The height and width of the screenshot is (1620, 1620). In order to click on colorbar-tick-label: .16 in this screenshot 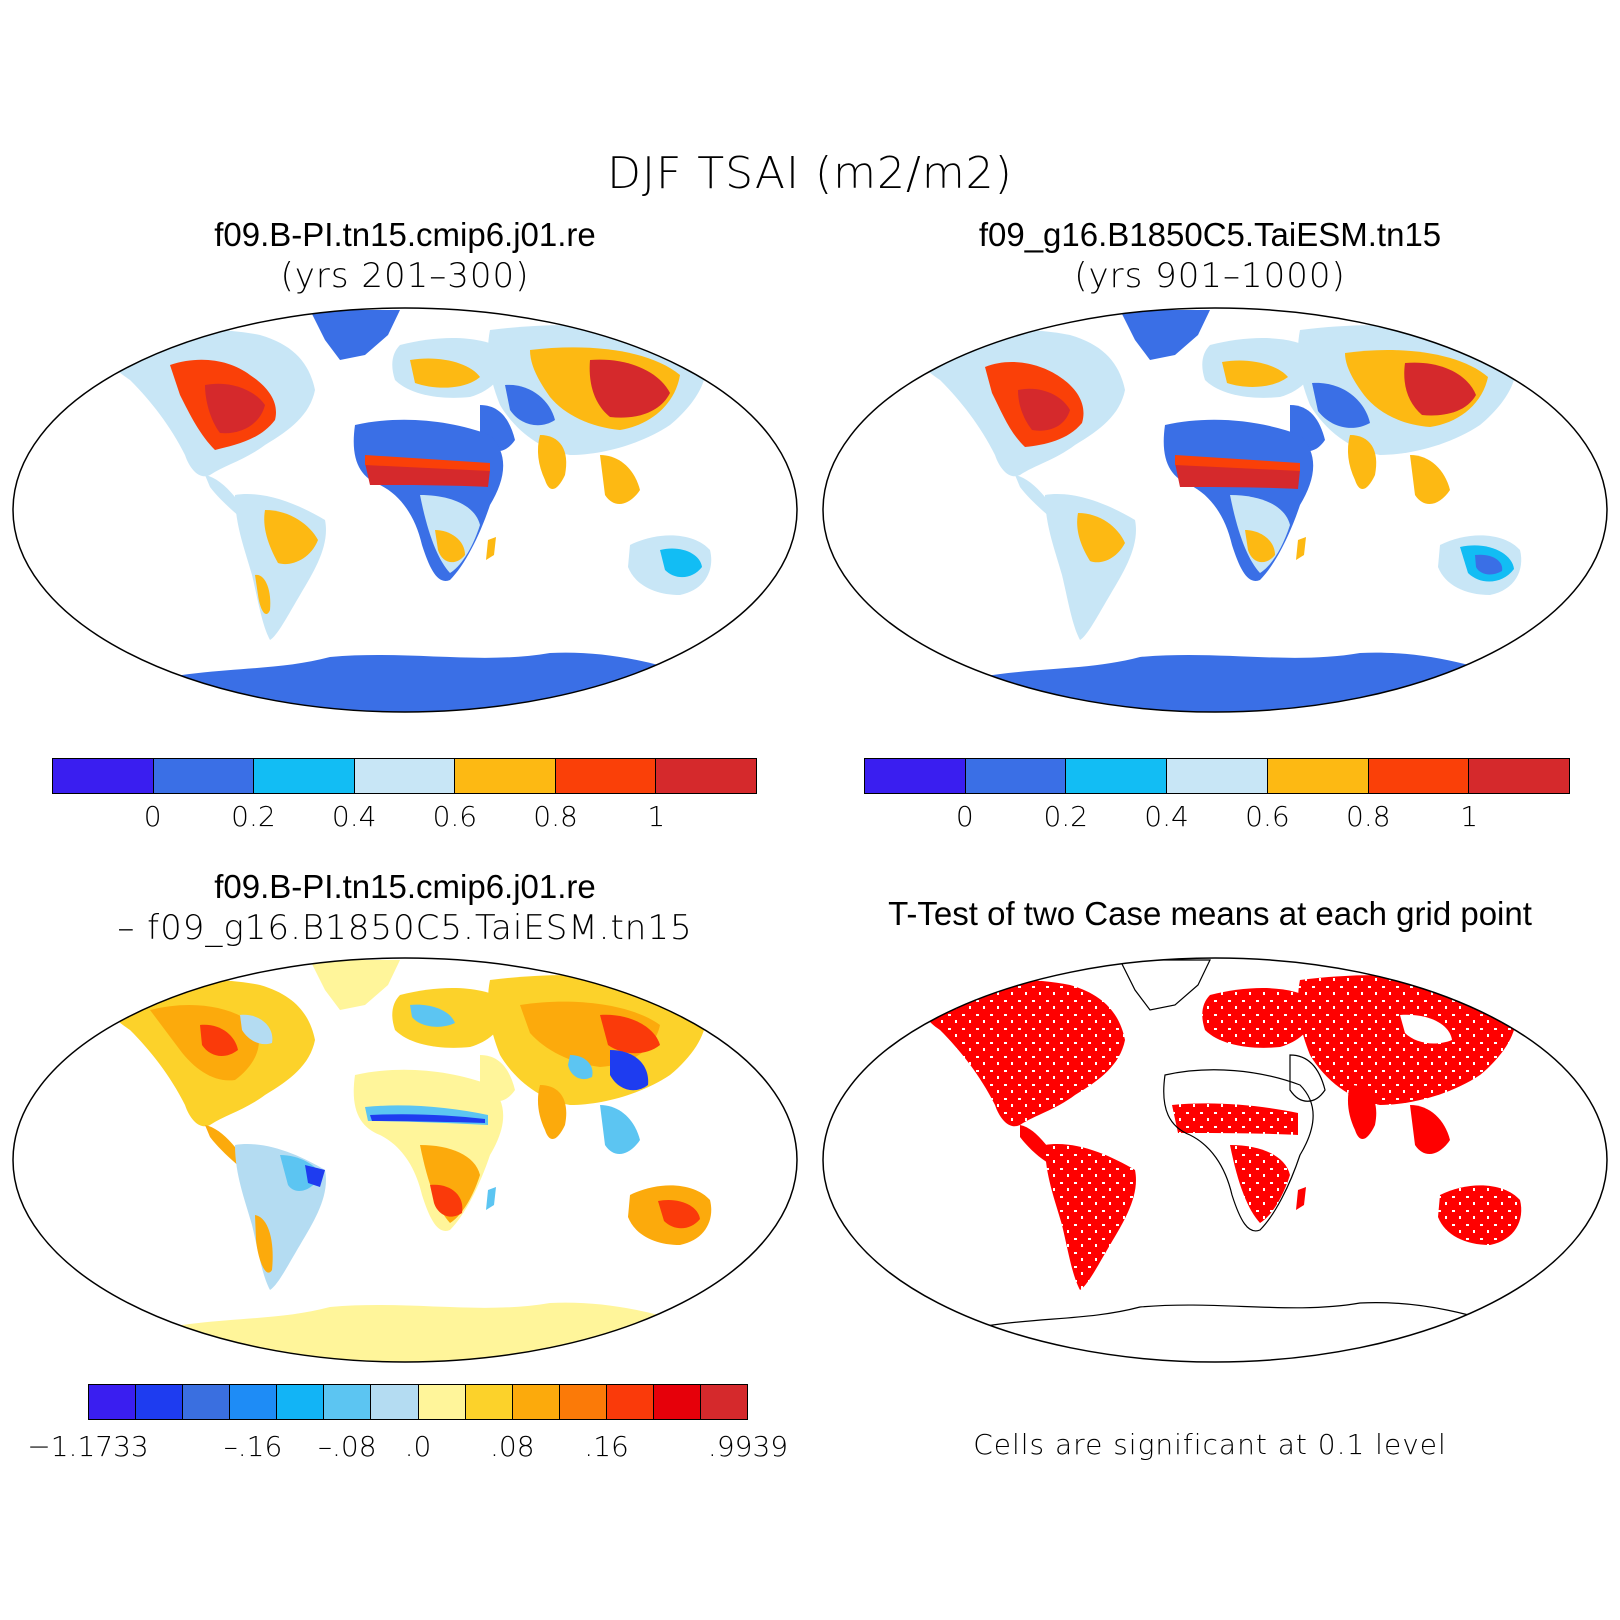, I will do `click(606, 1446)`.